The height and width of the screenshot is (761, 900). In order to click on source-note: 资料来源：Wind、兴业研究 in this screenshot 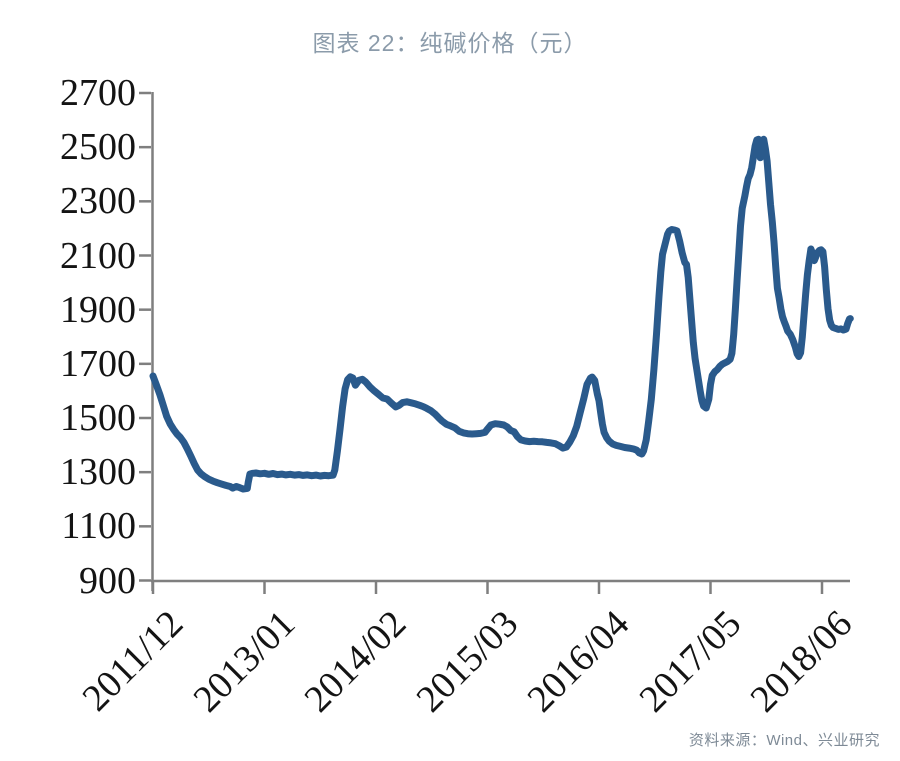, I will do `click(784, 740)`.